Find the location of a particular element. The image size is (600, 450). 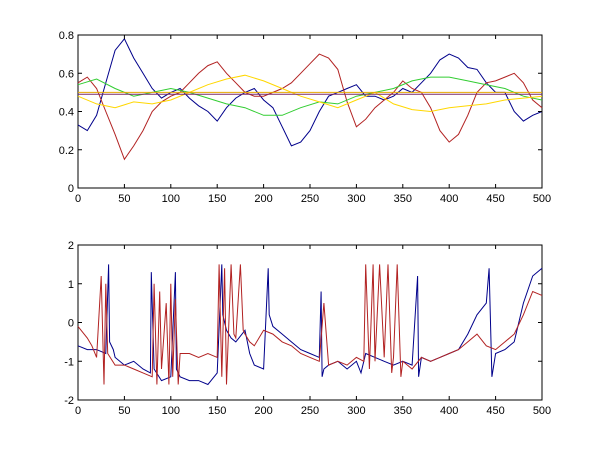

top-x-tick-label: 450 is located at coordinates (495, 199).